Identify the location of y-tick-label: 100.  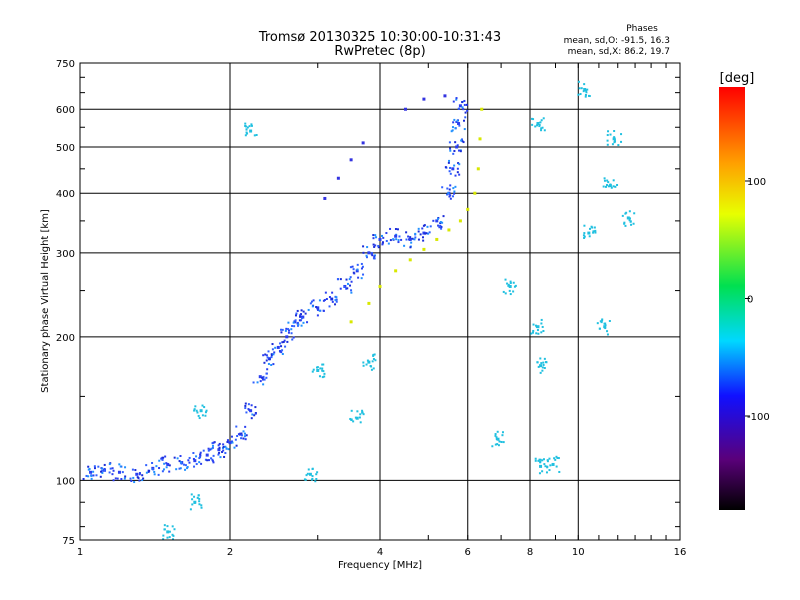
(65, 481).